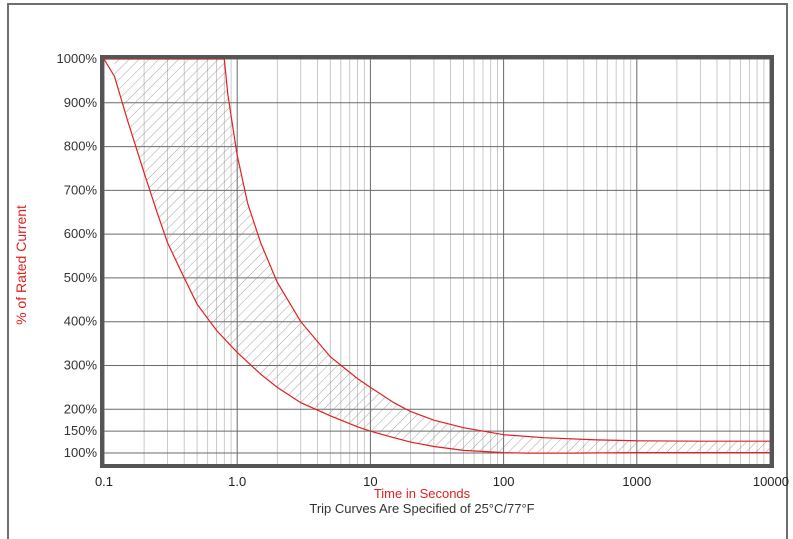  Describe the element at coordinates (81, 321) in the screenshot. I see `y-tick-label: 400%` at that location.